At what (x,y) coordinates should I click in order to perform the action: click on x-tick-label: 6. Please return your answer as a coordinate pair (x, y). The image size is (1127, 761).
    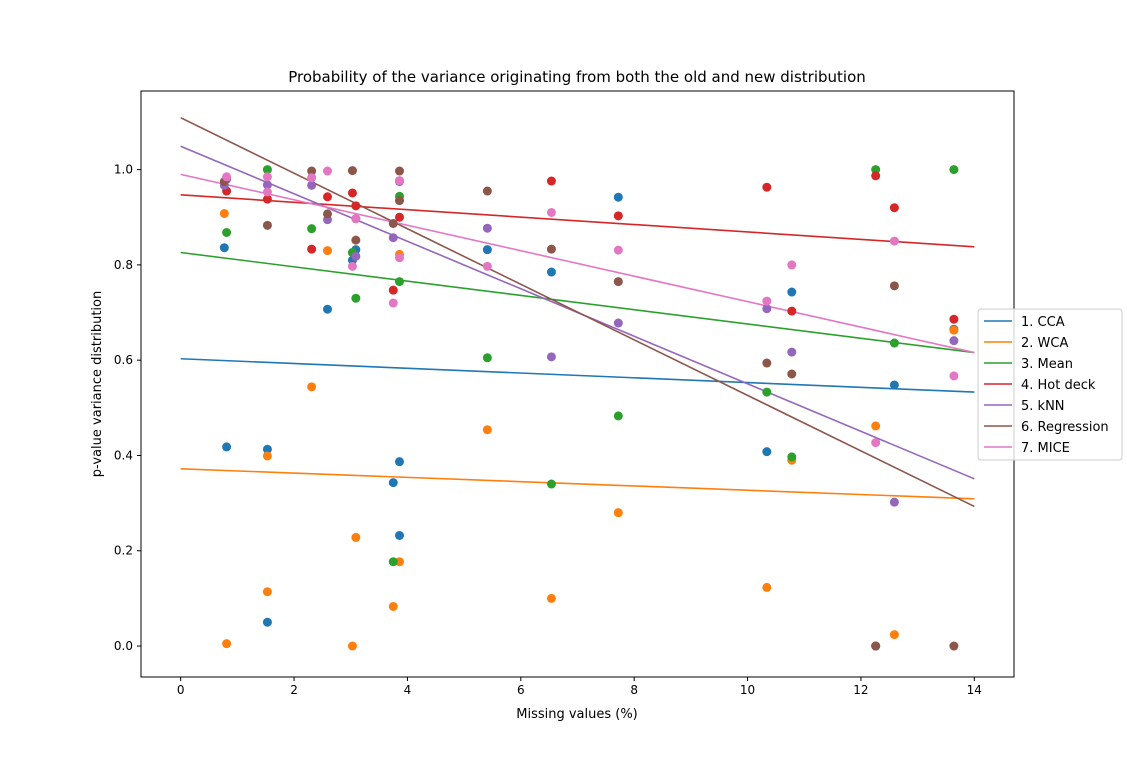
    Looking at the image, I should click on (521, 690).